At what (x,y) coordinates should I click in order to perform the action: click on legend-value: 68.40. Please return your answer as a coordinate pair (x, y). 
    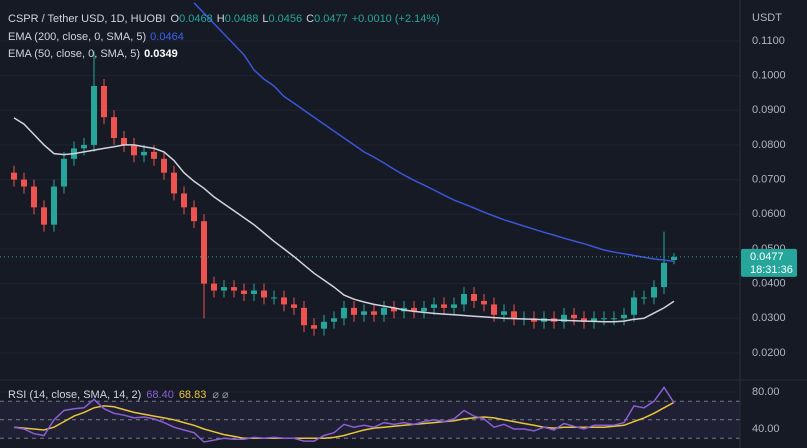
    Looking at the image, I should click on (160, 395).